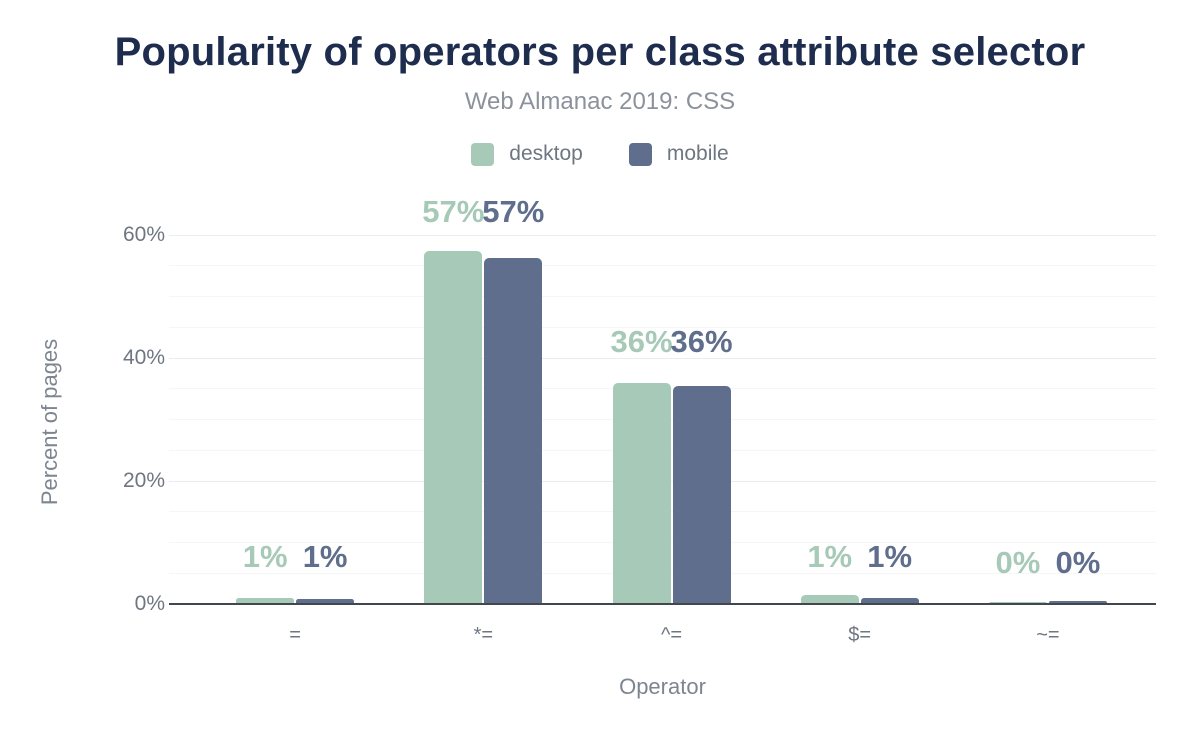 This screenshot has width=1200, height=742. Describe the element at coordinates (600, 101) in the screenshot. I see `chart-subtitle: Web Almanac 2019: CSS` at that location.